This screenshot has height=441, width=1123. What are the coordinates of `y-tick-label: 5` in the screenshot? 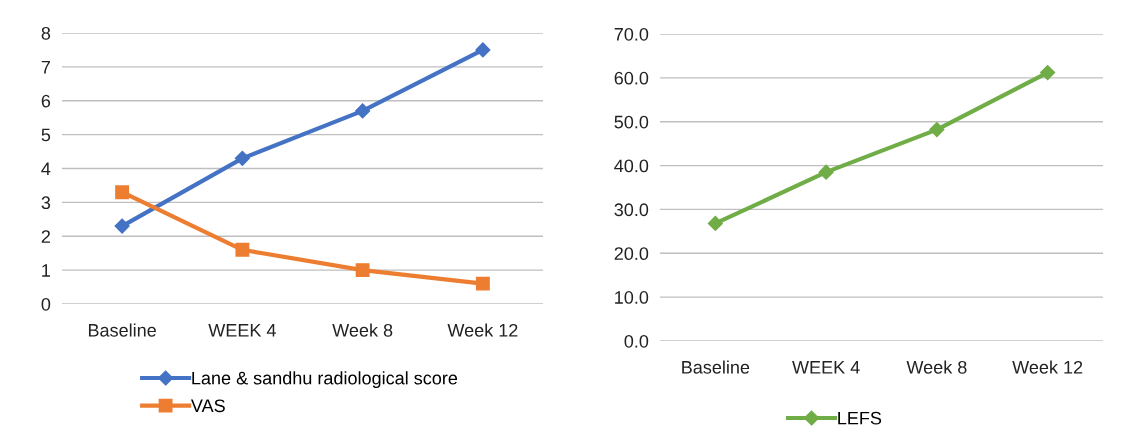 It's located at (46, 135).